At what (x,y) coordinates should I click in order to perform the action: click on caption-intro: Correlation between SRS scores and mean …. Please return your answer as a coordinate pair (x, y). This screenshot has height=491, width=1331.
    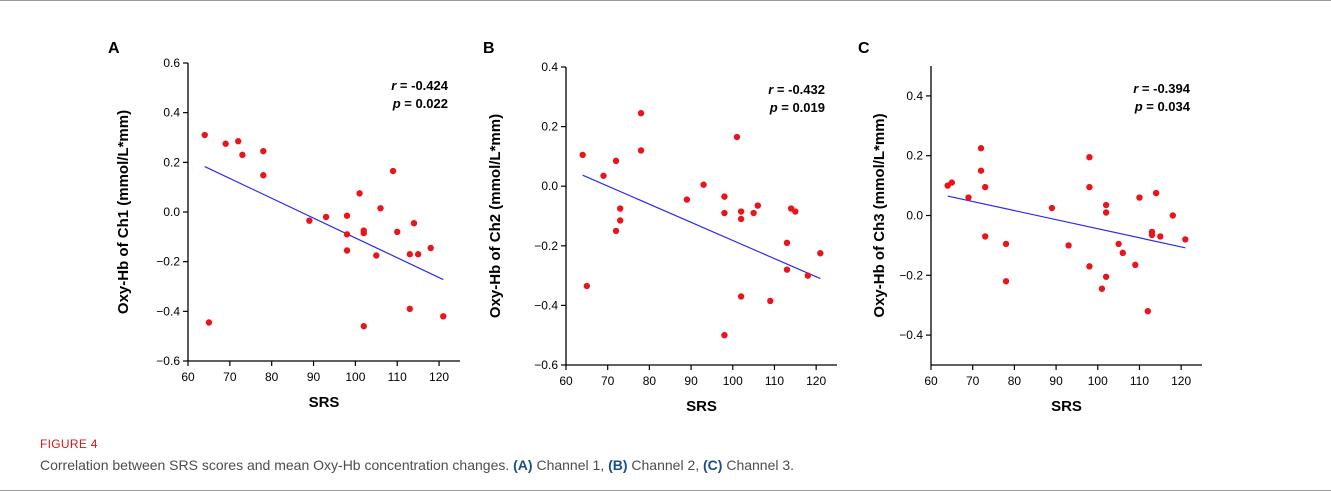
    Looking at the image, I should click on (275, 465).